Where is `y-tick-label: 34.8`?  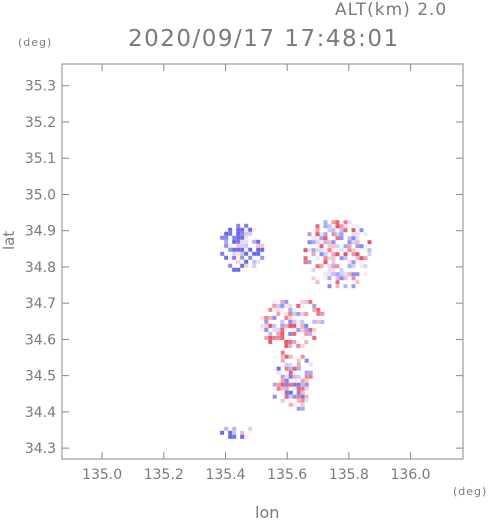 y-tick-label: 34.8 is located at coordinates (40, 268).